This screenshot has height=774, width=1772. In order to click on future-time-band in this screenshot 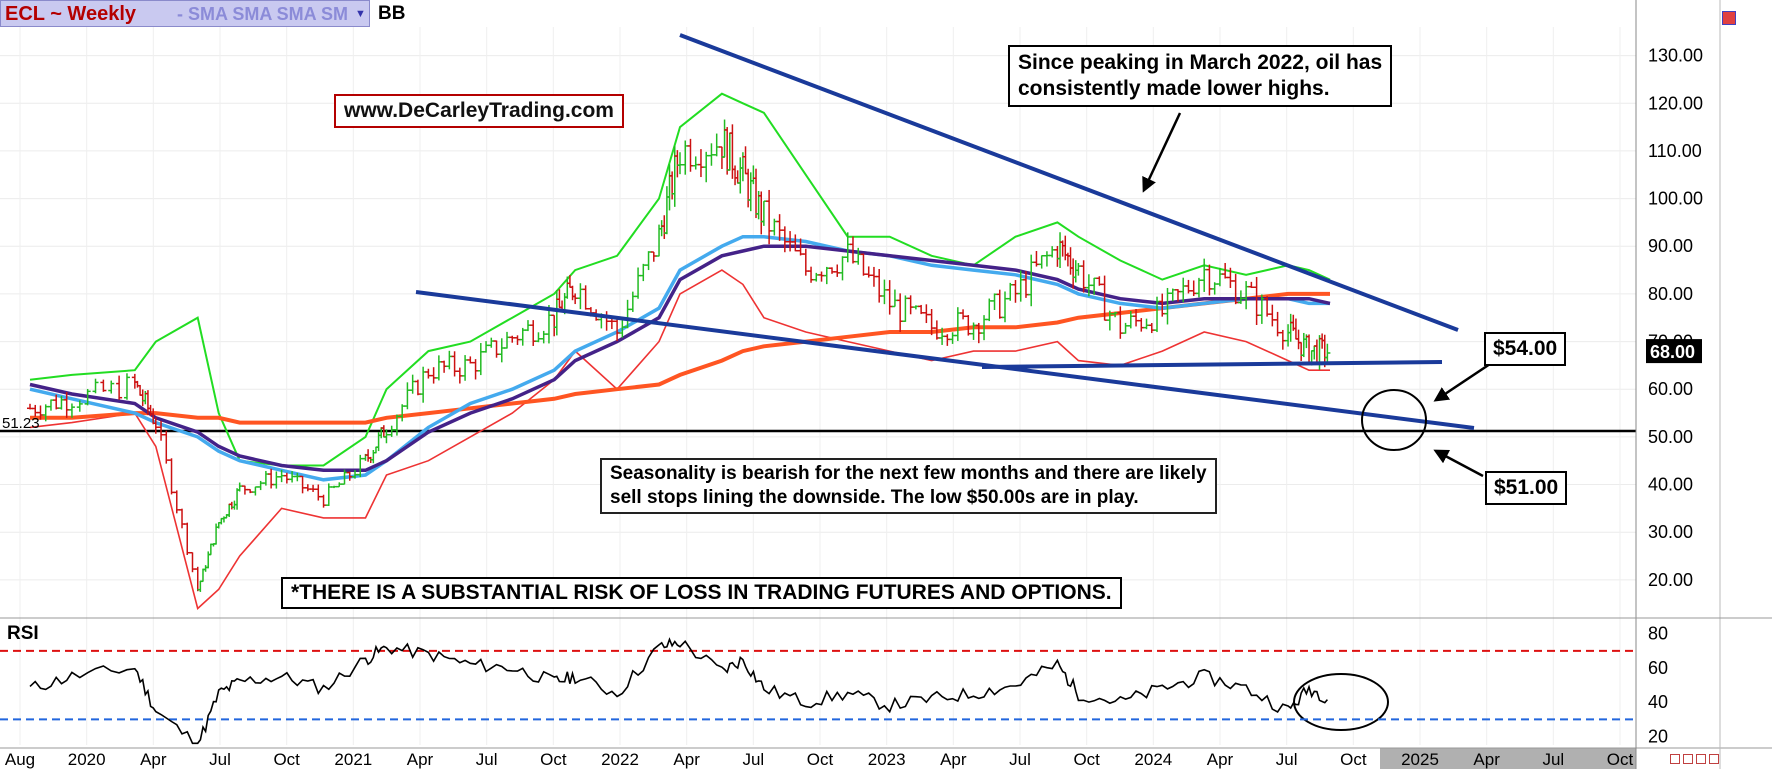, I will do `click(1508, 758)`.